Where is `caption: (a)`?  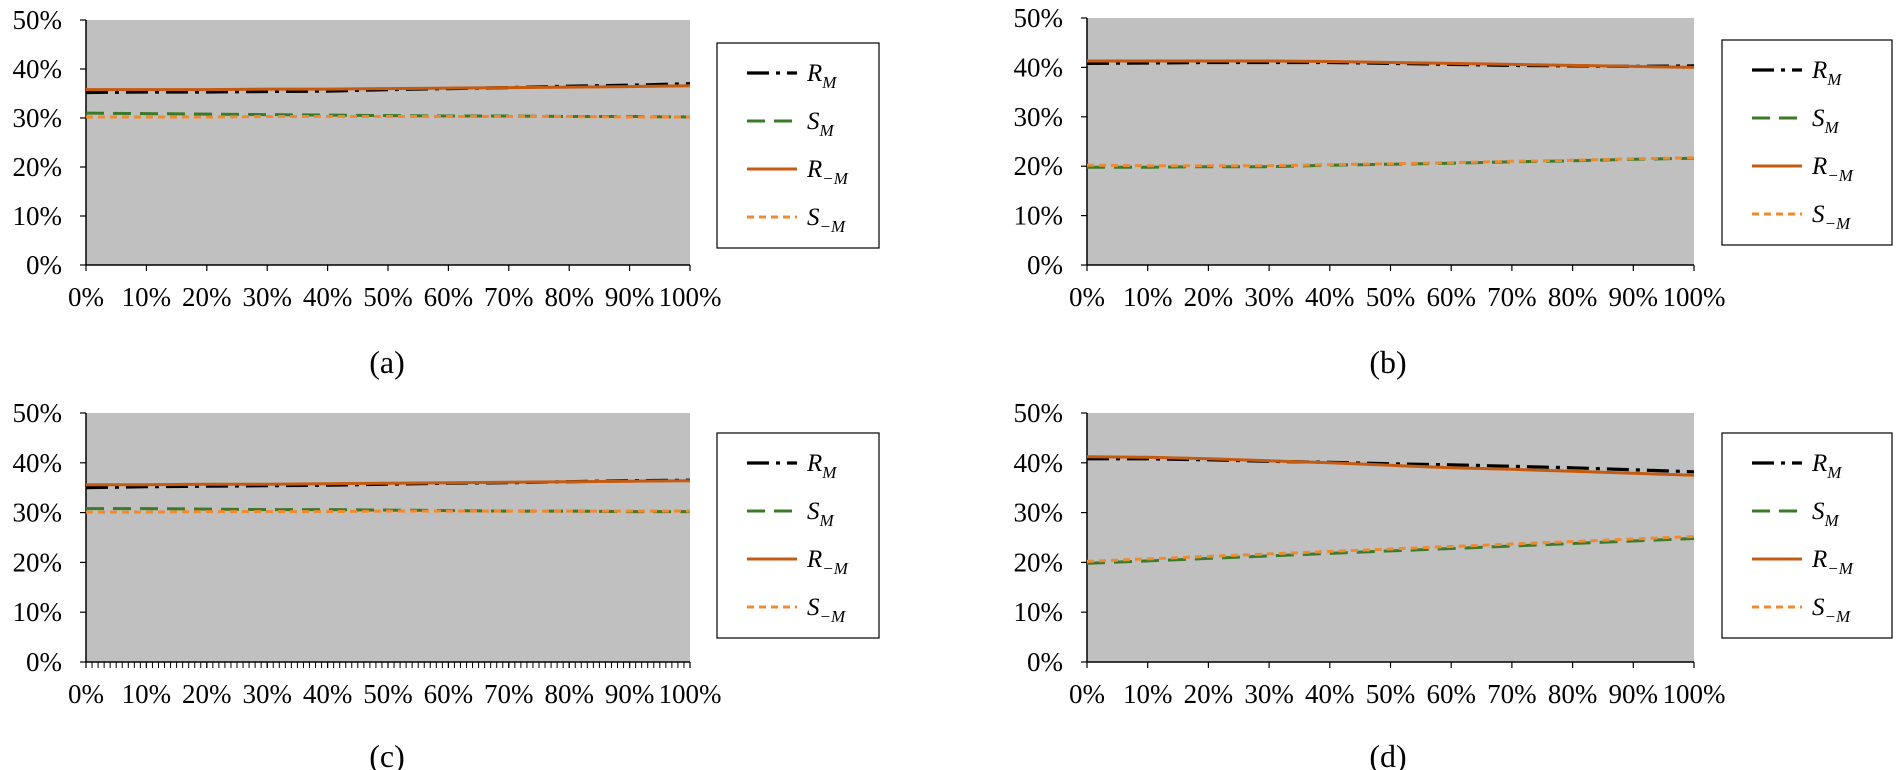
caption: (a) is located at coordinates (387, 362).